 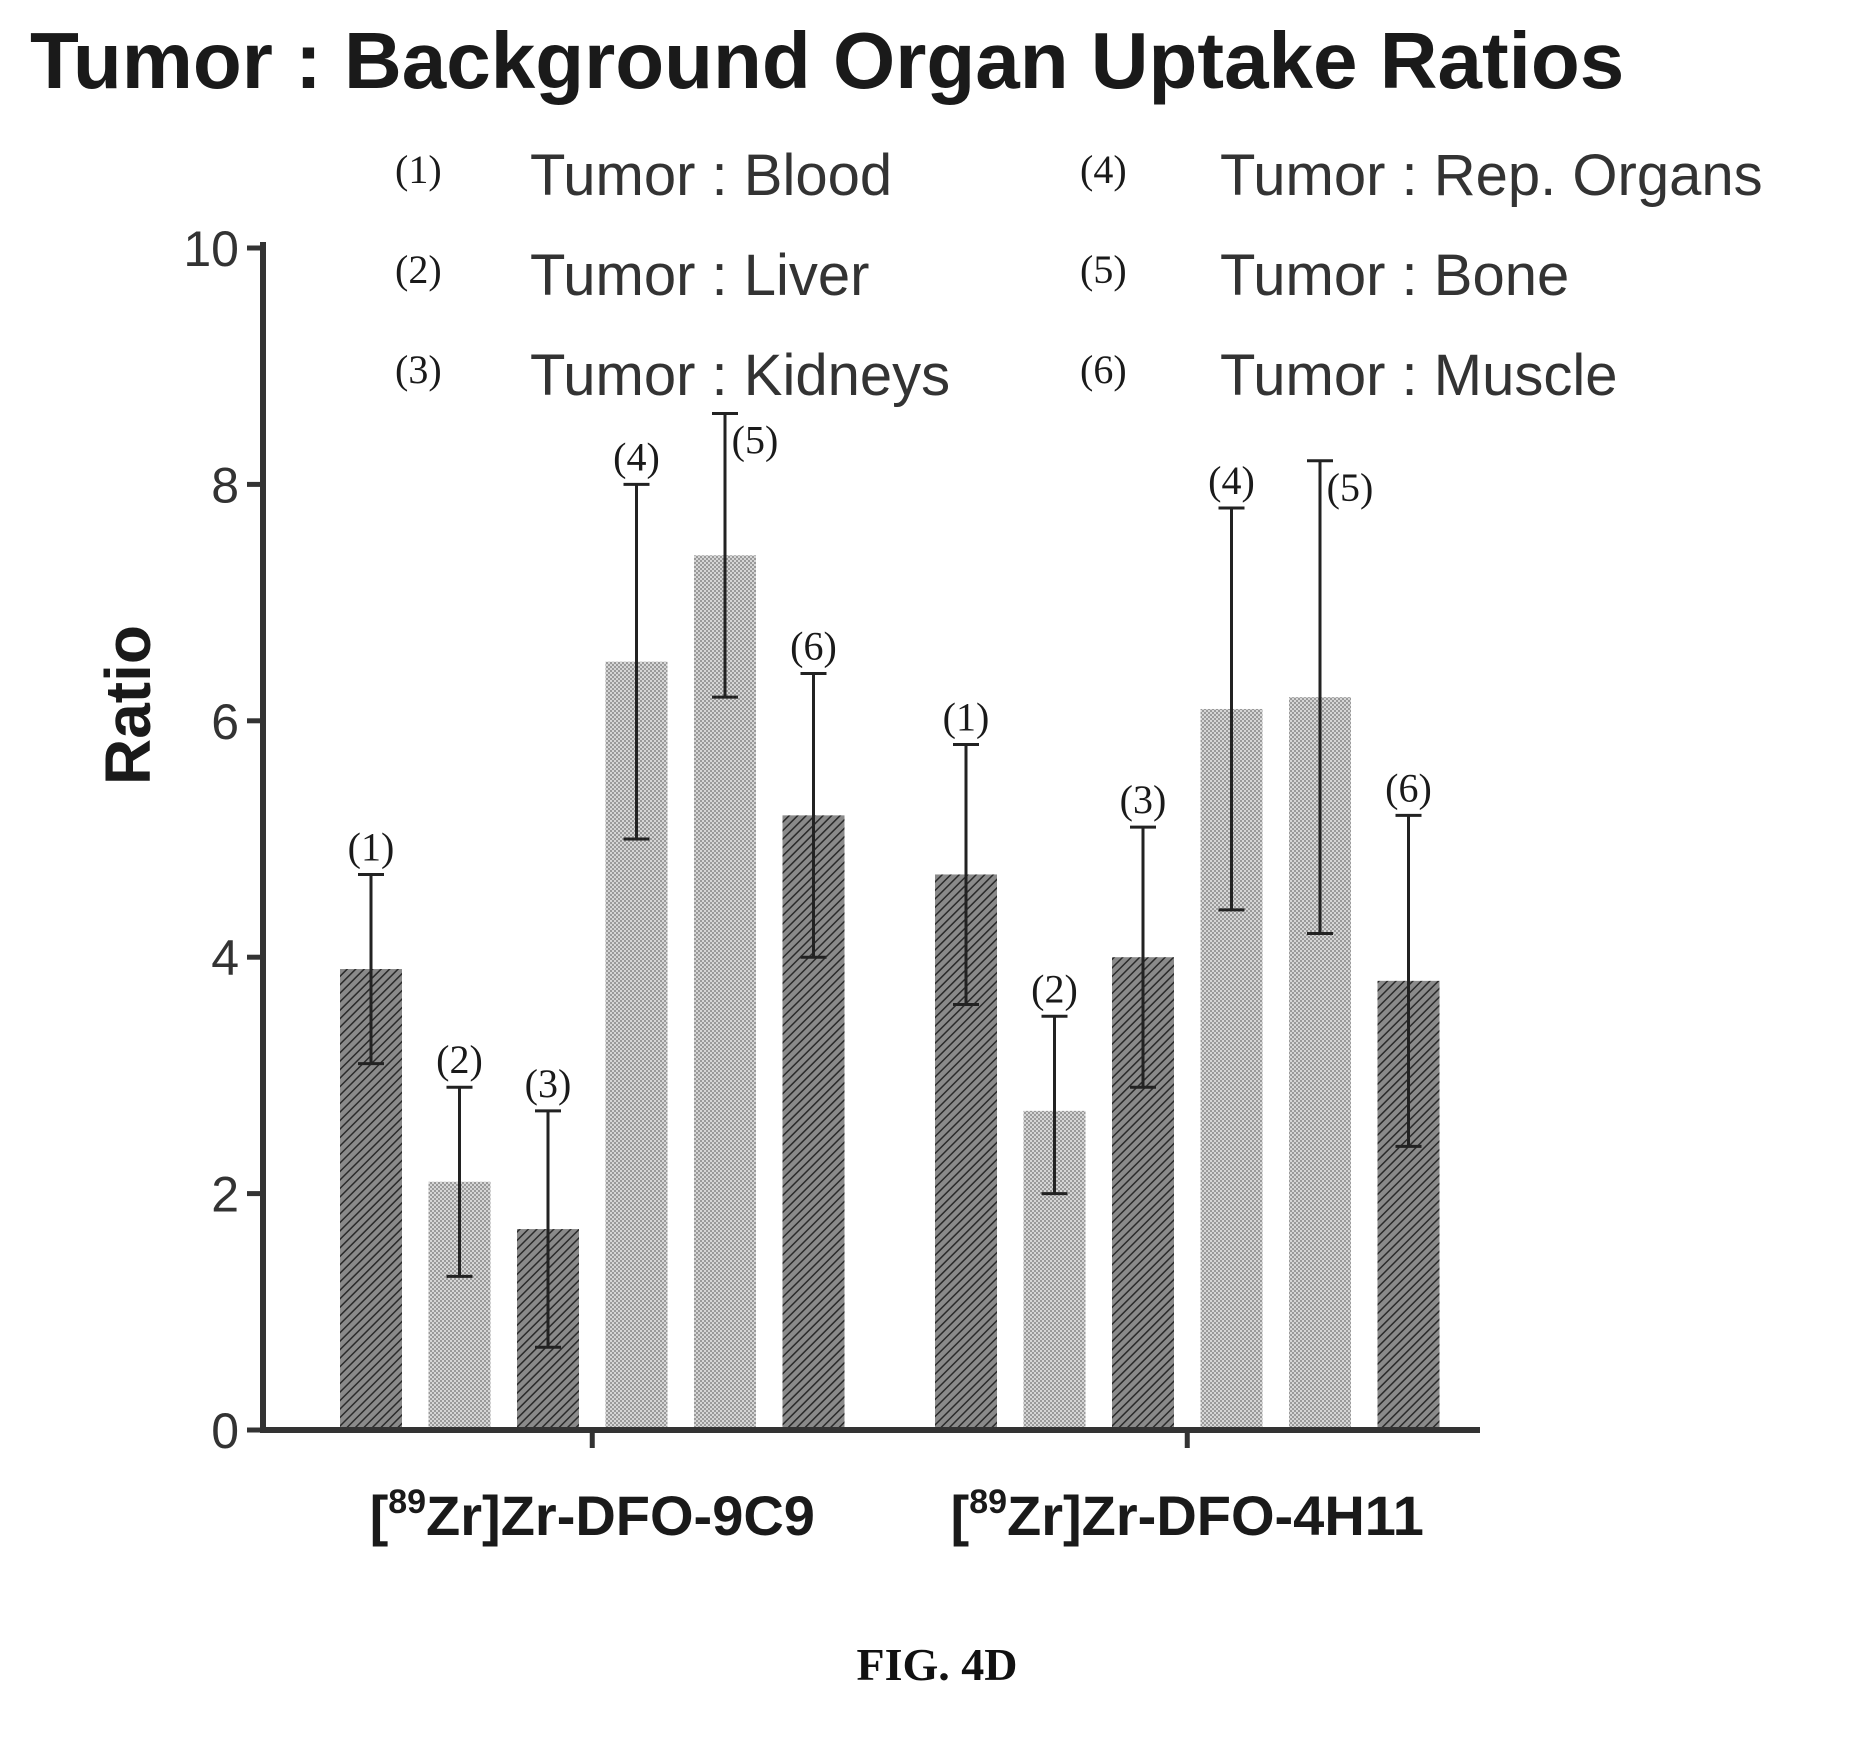 I want to click on legend-marker: (6), so click(x=1103, y=369).